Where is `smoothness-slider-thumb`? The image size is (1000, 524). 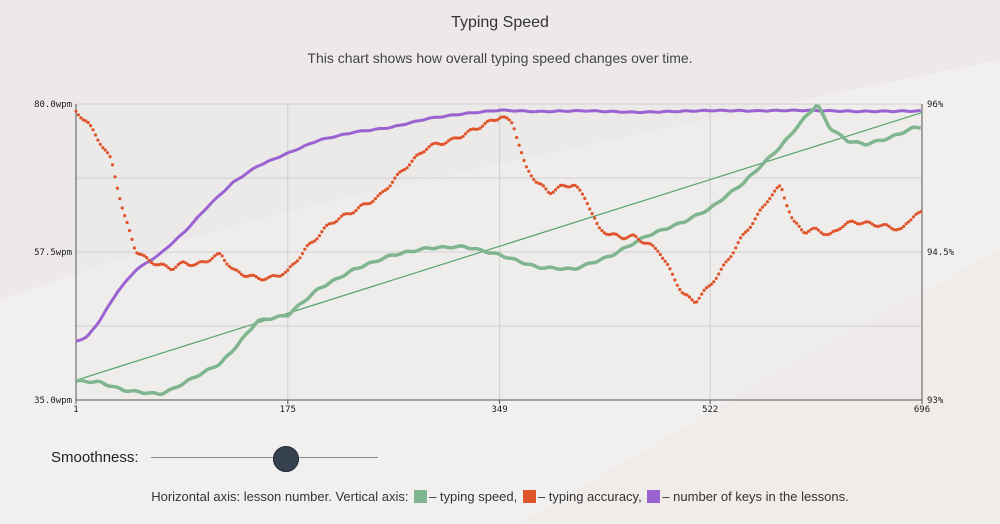 smoothness-slider-thumb is located at coordinates (285, 459).